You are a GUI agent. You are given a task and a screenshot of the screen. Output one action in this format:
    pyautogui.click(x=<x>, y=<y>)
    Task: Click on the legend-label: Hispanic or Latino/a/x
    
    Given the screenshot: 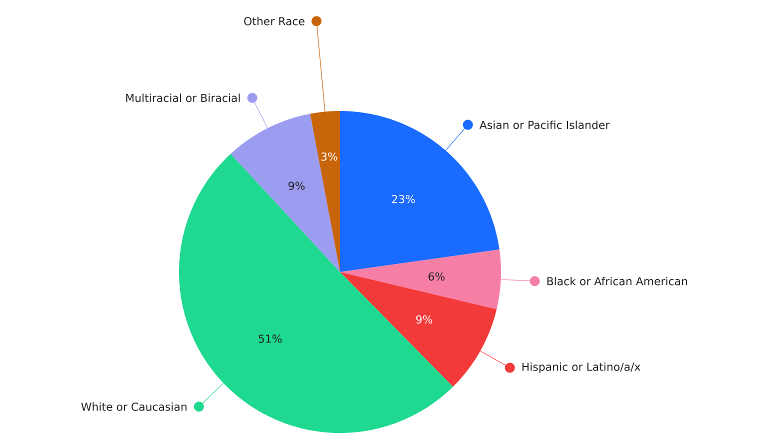 What is the action you would take?
    pyautogui.click(x=581, y=368)
    